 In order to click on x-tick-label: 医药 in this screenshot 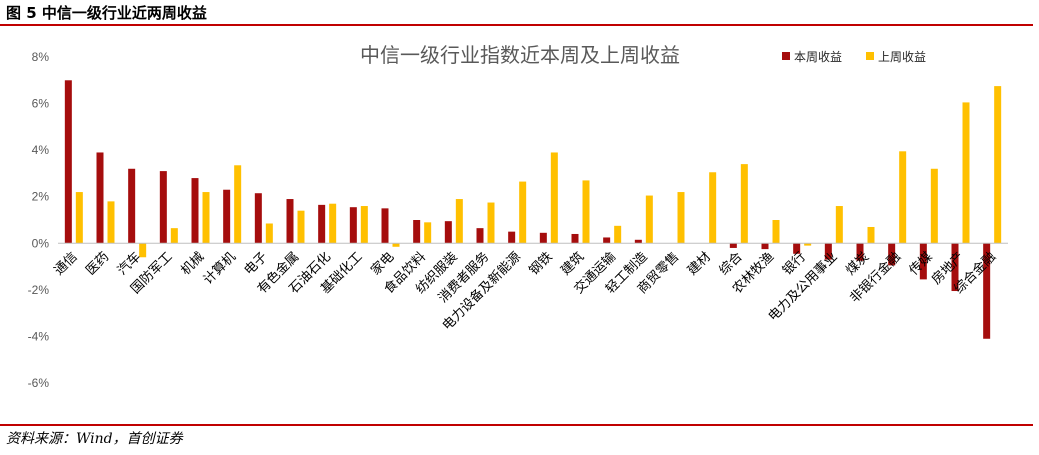, I will do `click(97, 264)`.